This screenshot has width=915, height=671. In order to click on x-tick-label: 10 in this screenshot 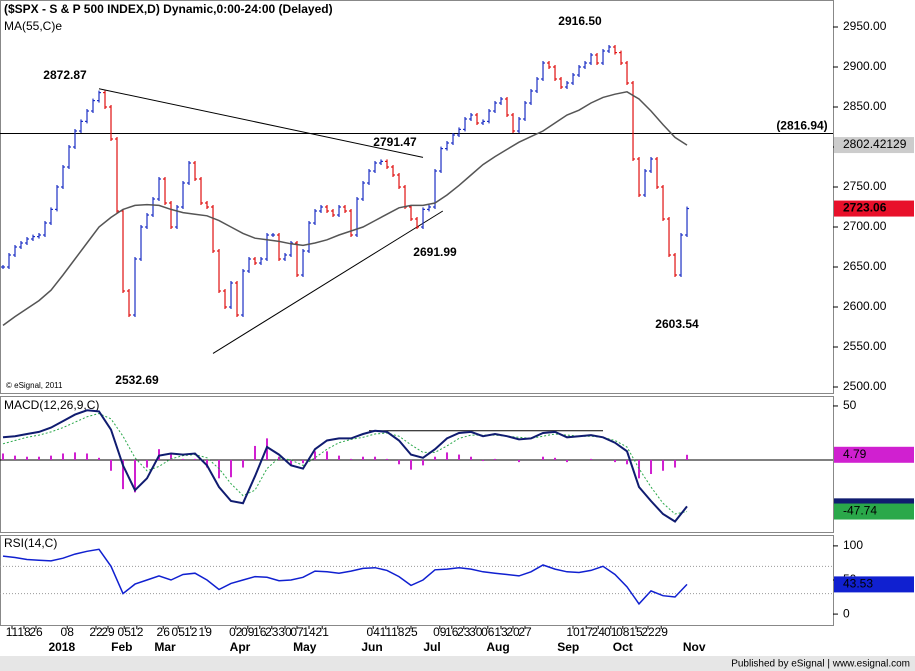, I will do `click(573, 632)`.